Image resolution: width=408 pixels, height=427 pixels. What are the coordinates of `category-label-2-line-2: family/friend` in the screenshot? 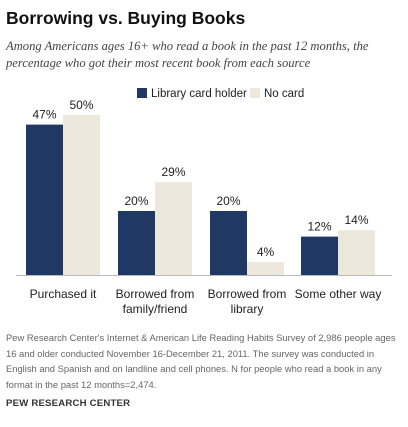 It's located at (155, 309).